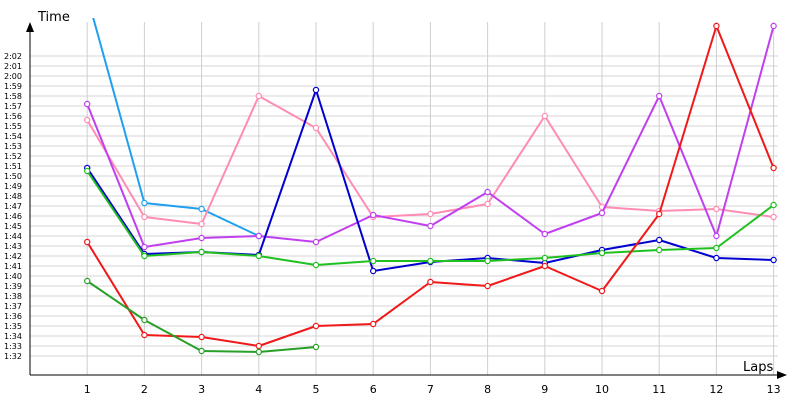 This screenshot has height=400, width=800. What do you see at coordinates (13, 286) in the screenshot?
I see `y-tick-label: 1:39` at bounding box center [13, 286].